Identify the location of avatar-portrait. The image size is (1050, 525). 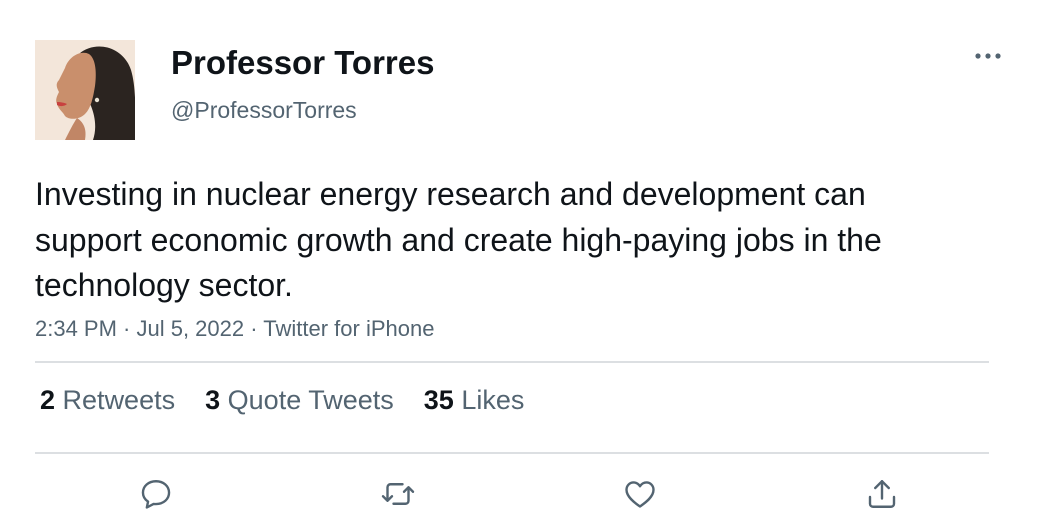
(85, 90).